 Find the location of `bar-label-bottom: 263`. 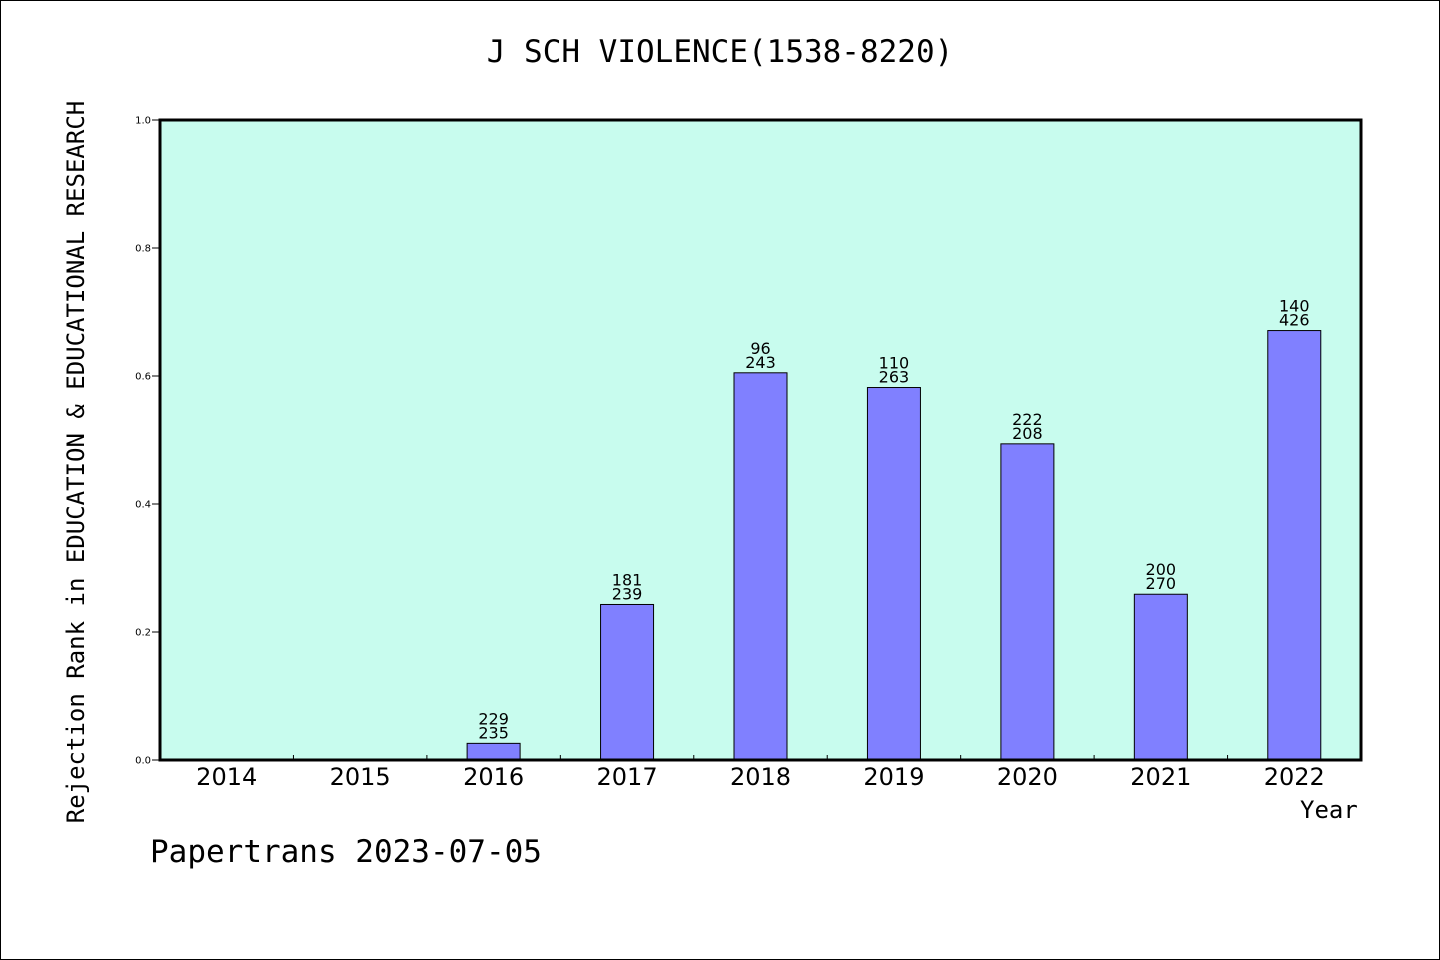

bar-label-bottom: 263 is located at coordinates (894, 377).